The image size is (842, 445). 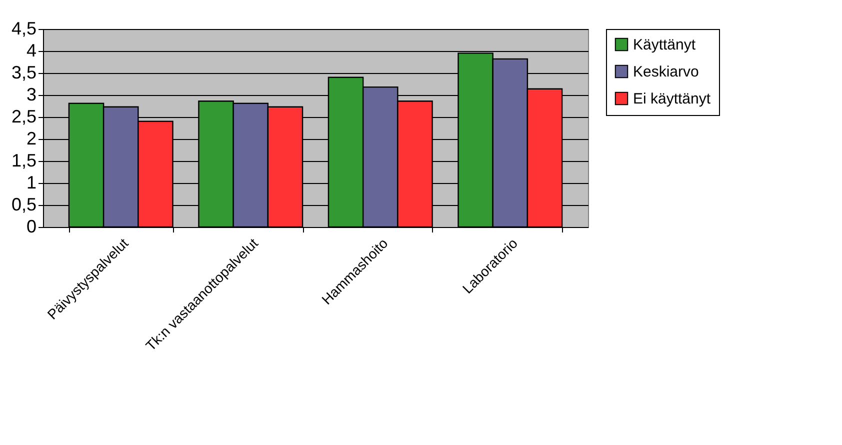 What do you see at coordinates (31, 94) in the screenshot?
I see `y-tick-label: 3` at bounding box center [31, 94].